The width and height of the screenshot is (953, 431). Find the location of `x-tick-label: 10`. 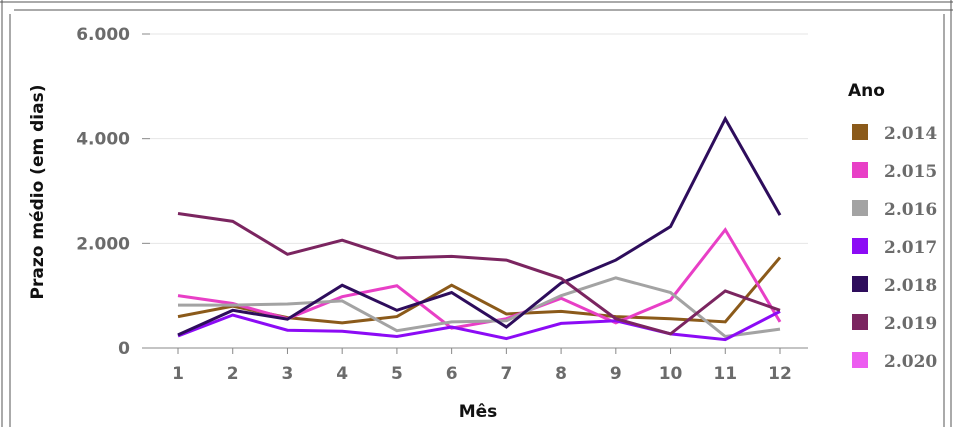

x-tick-label: 10 is located at coordinates (671, 374).